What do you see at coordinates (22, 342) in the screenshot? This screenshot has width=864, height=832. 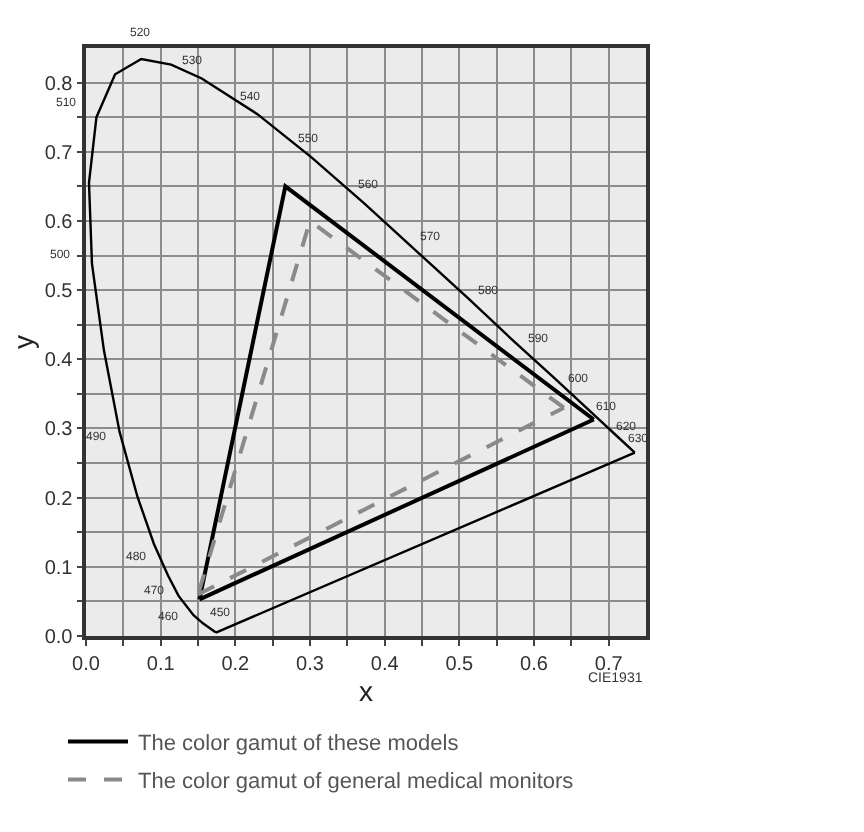 I see `y-axis-title: y` at bounding box center [22, 342].